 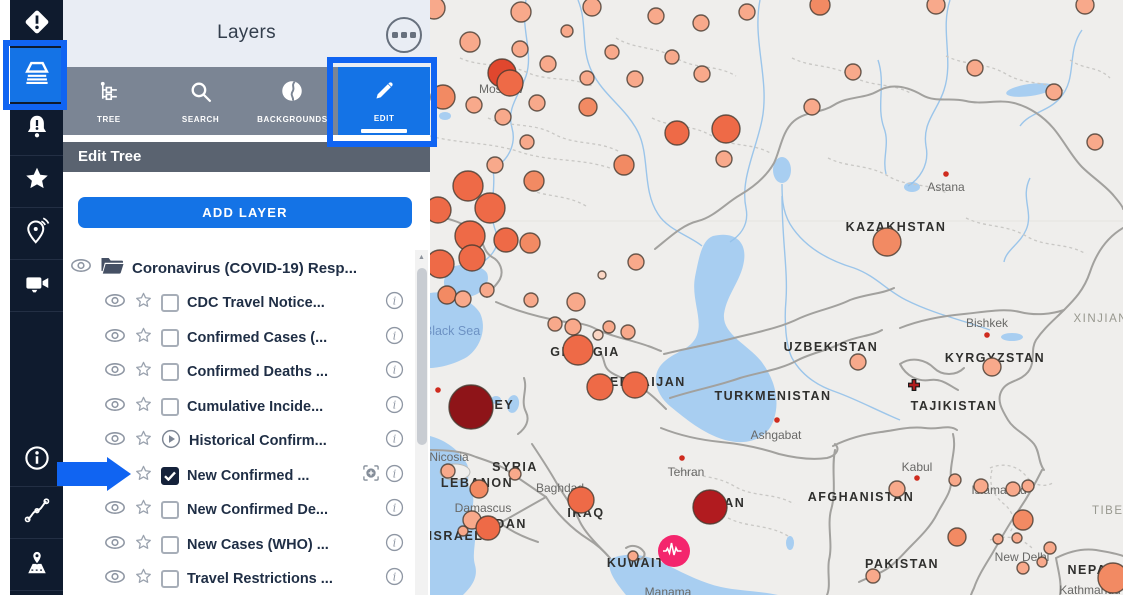 I want to click on scroll-up-button: ▲, so click(x=421, y=257).